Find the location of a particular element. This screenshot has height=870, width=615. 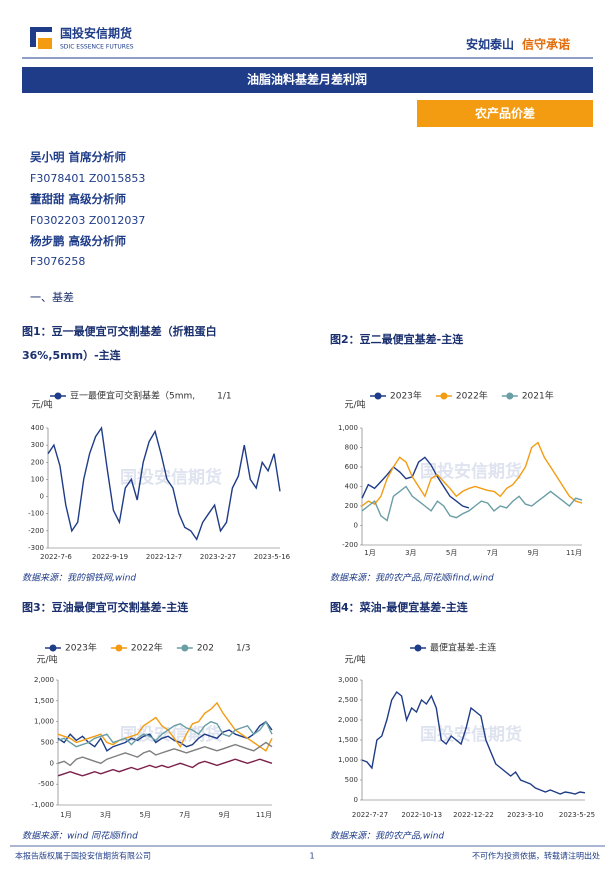

y-tick-label: 100 is located at coordinates (37, 479).